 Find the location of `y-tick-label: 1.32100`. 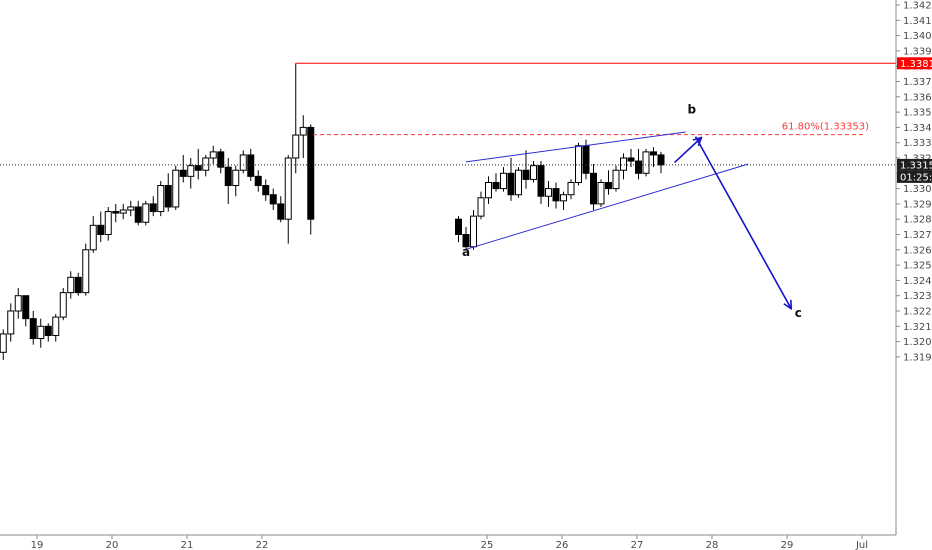

y-tick-label: 1.32100 is located at coordinates (917, 327).